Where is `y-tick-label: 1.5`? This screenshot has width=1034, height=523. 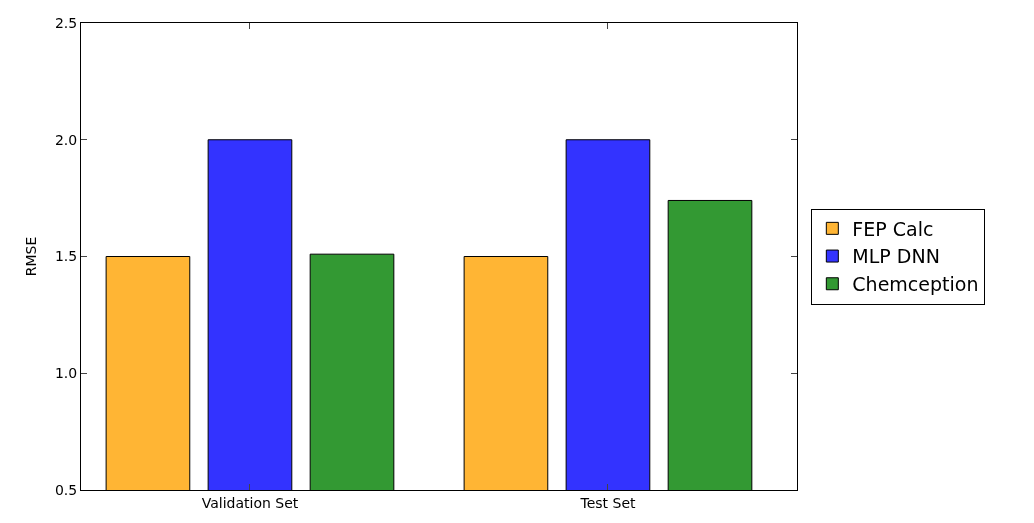 y-tick-label: 1.5 is located at coordinates (66, 256).